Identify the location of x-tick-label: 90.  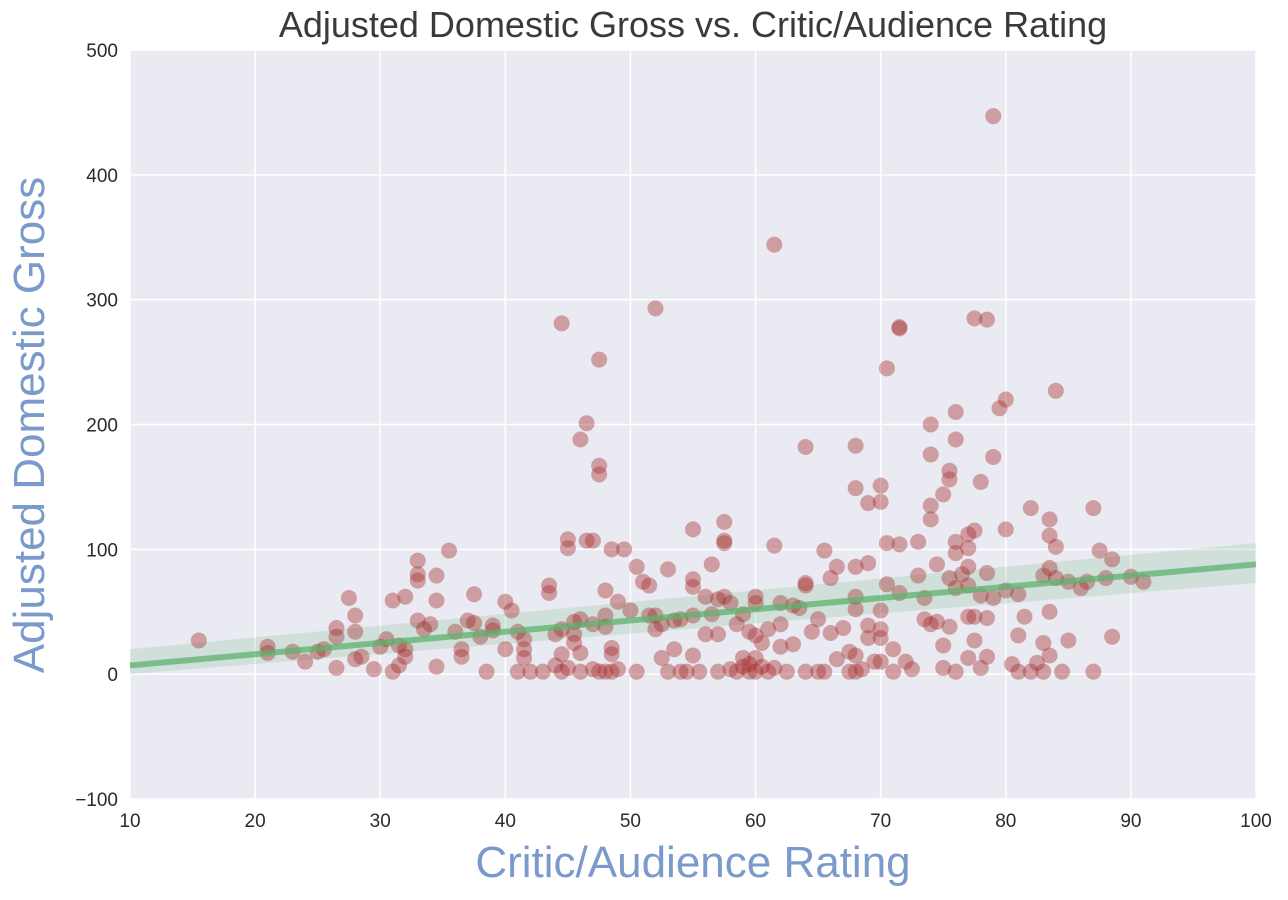
(1130, 821).